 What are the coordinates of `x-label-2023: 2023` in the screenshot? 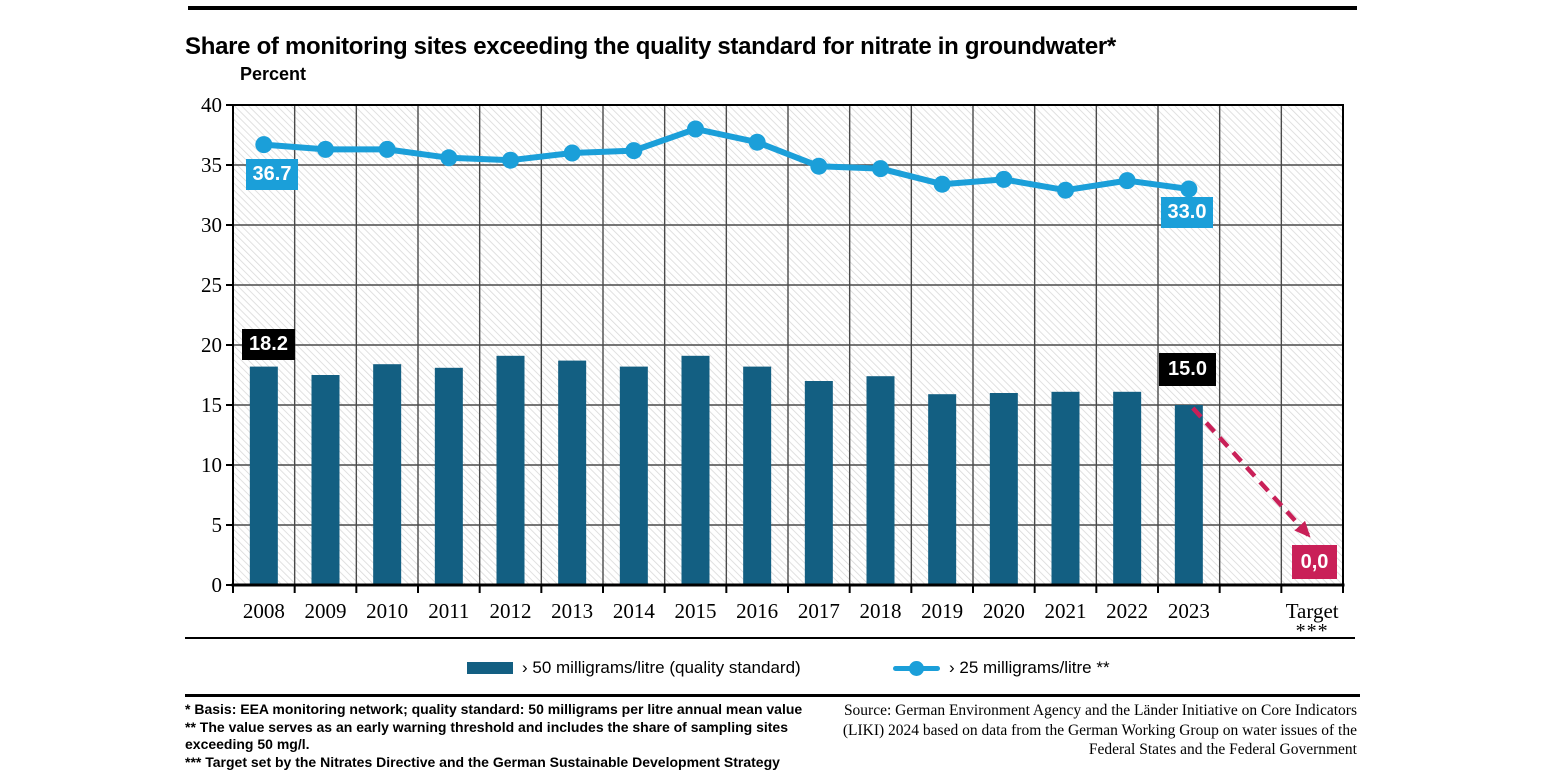 It's located at (1188, 611).